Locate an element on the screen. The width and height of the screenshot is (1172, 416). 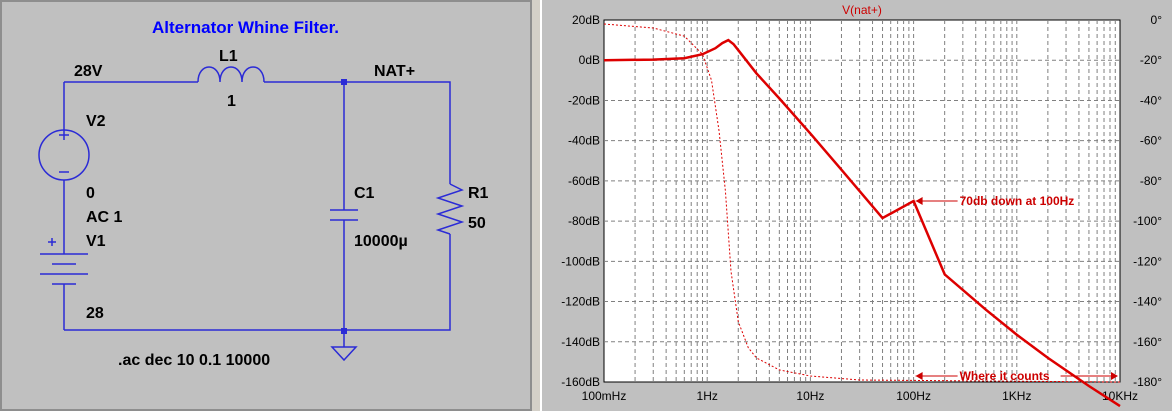
y-left-tick-label: -140dB is located at coordinates (580, 342).